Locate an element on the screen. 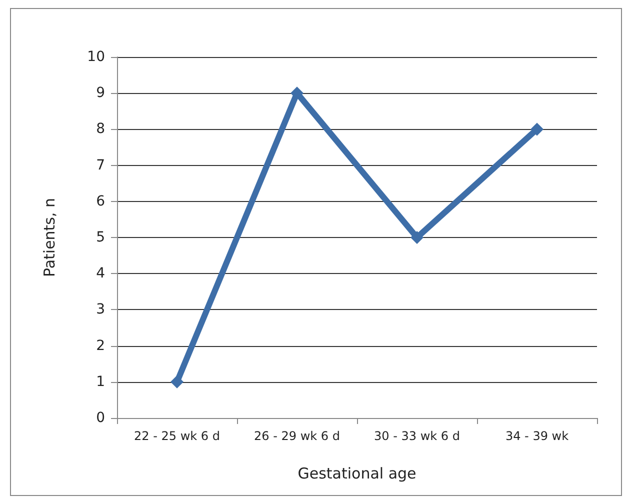  x-tick-label: 34 - 39 wk is located at coordinates (537, 436).